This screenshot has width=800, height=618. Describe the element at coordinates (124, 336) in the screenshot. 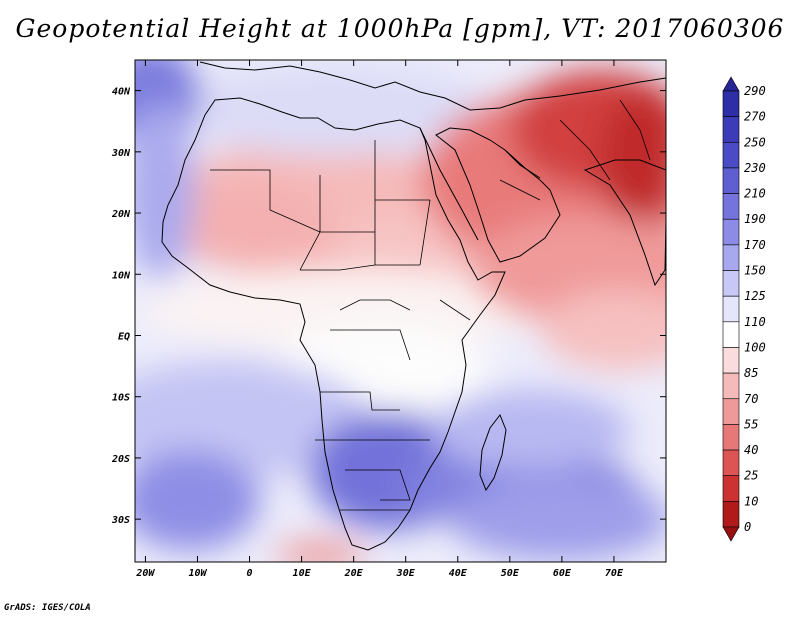

I see `y-tick-label: EQ` at that location.